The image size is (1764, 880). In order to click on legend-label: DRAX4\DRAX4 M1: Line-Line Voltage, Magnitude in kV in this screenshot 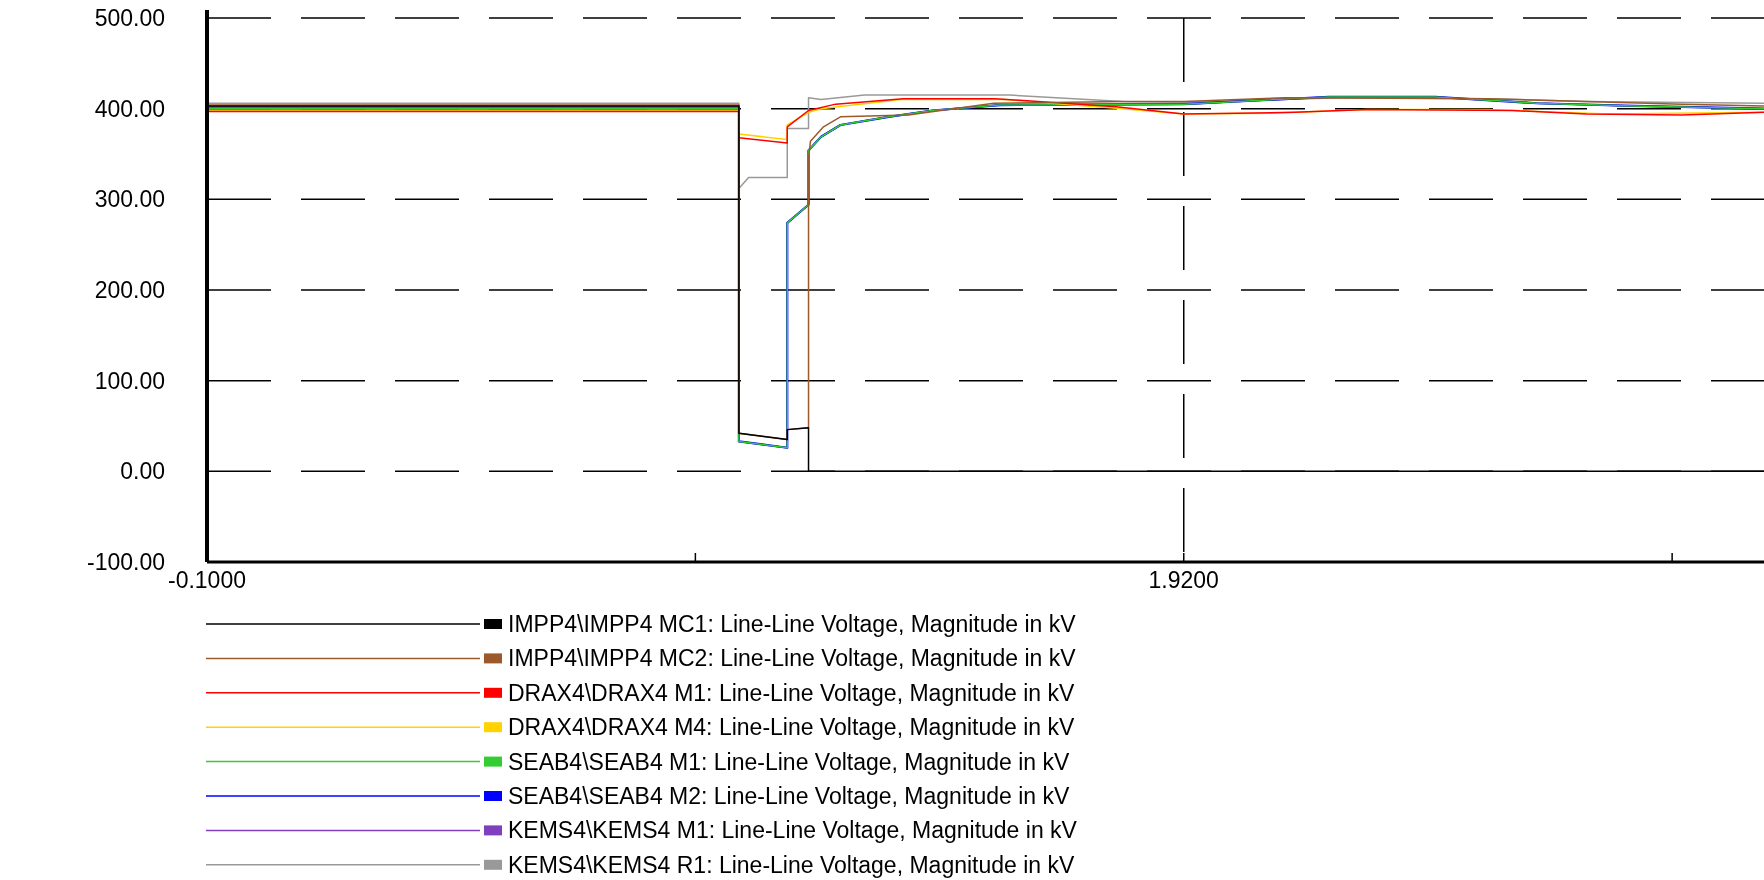, I will do `click(792, 692)`.